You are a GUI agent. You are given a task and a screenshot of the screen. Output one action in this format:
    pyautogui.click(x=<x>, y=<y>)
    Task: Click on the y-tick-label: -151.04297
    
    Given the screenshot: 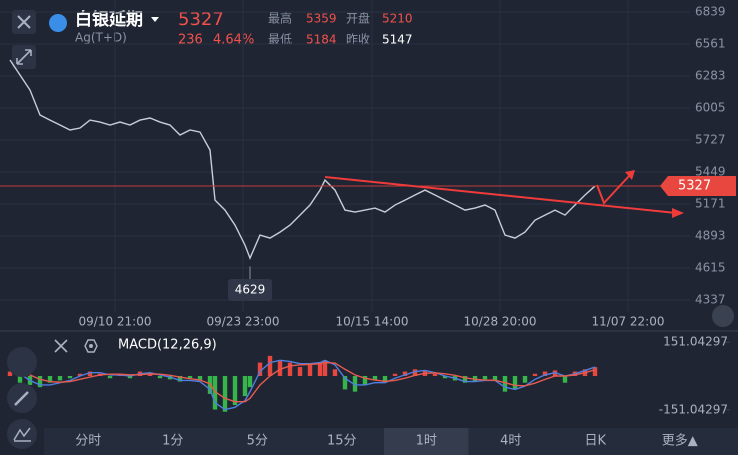 What is the action you would take?
    pyautogui.click(x=693, y=409)
    